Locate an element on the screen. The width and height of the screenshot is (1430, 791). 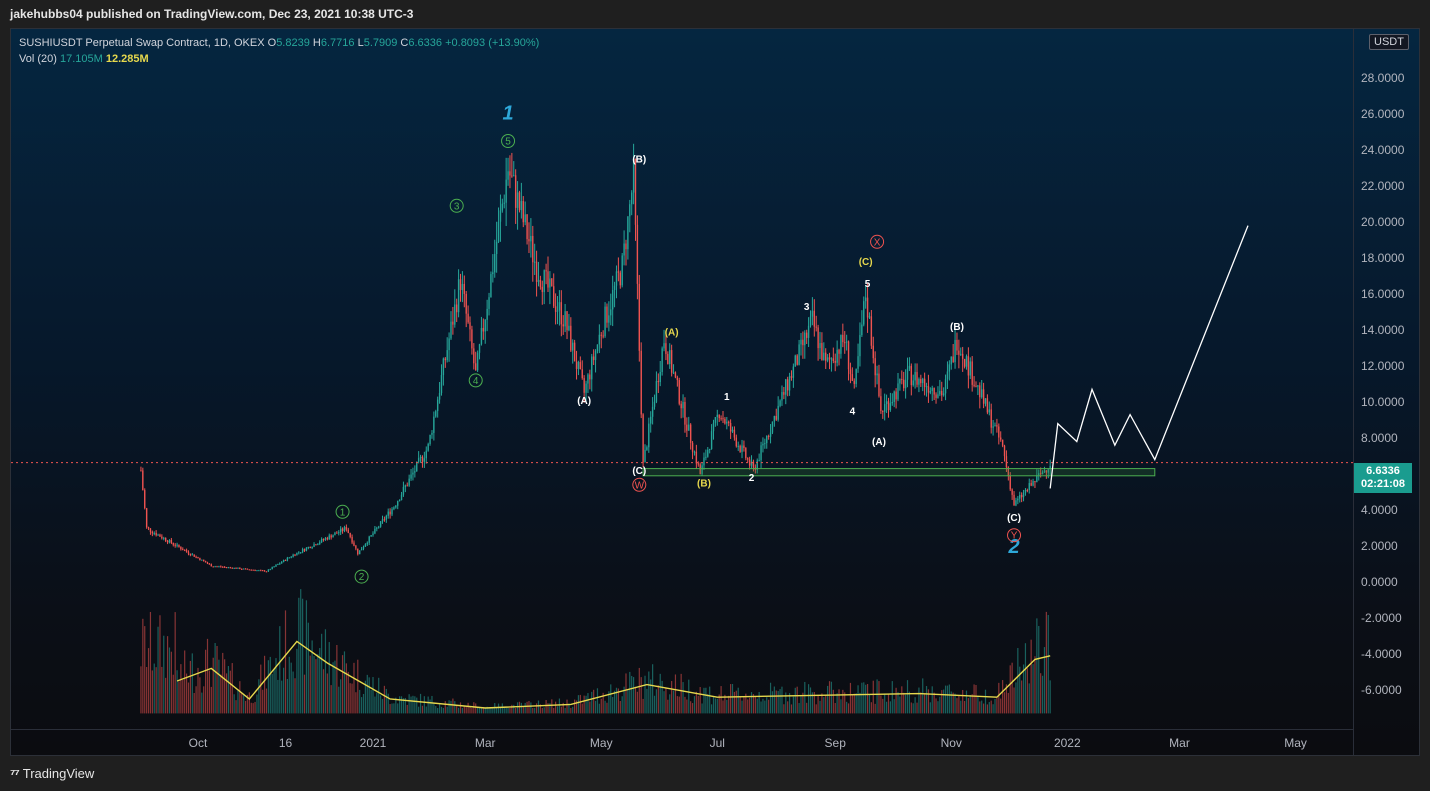
footer-brand: ⁷⁷ TradingView is located at coordinates (52, 773).